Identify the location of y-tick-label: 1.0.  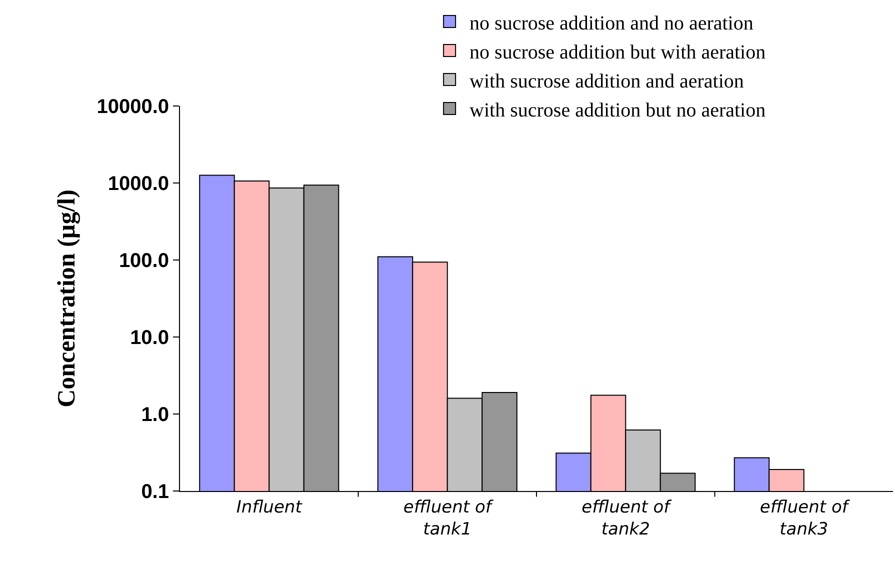
(155, 415).